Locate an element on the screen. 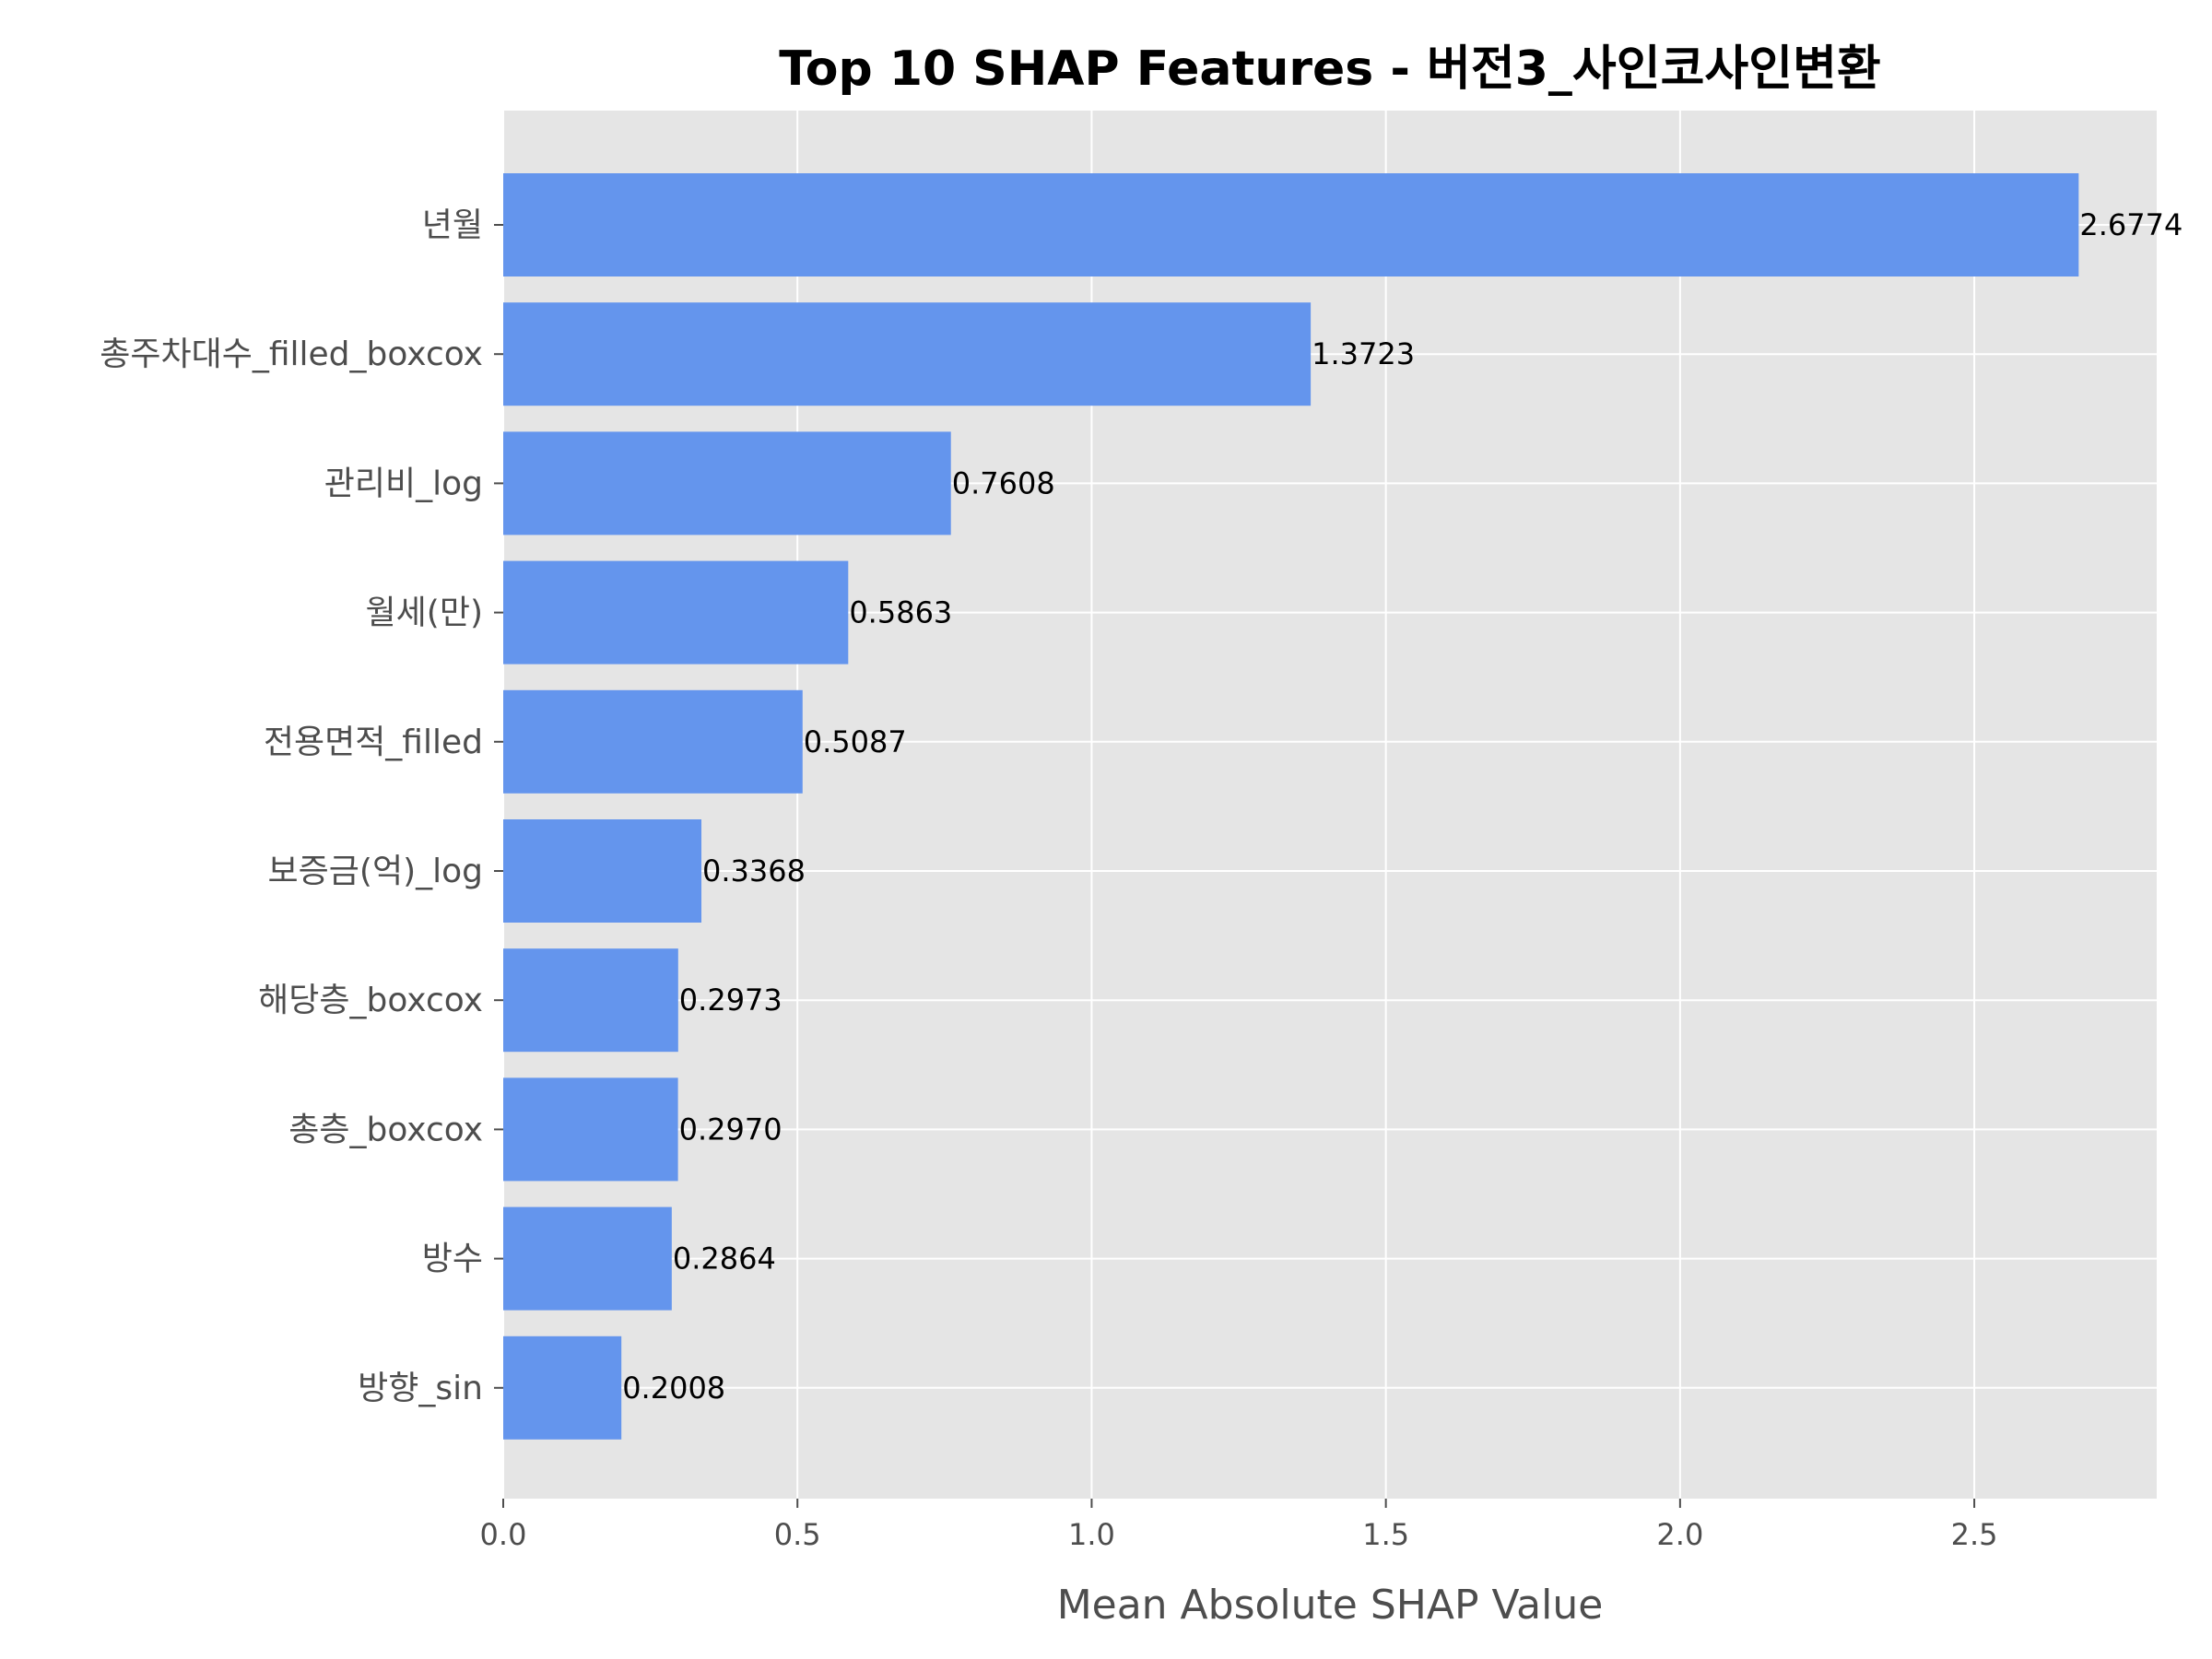  bar-value-label: 2.6774 is located at coordinates (2131, 224).